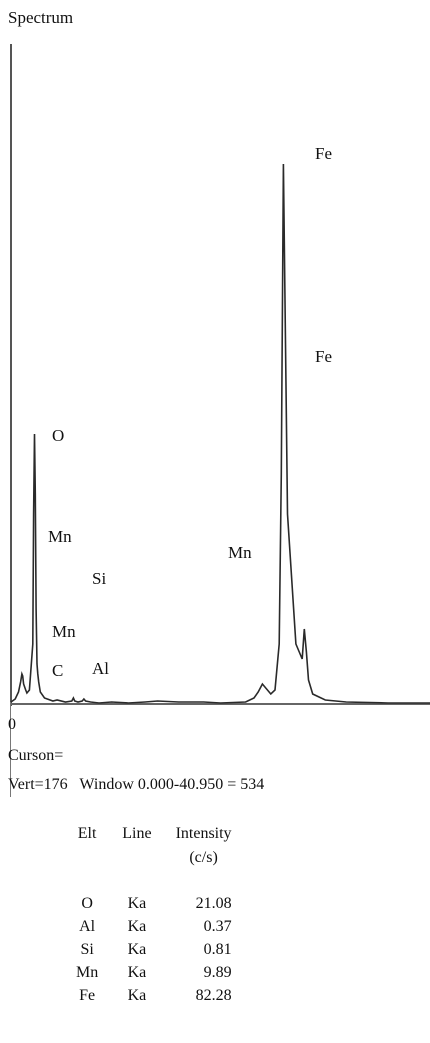 This screenshot has height=1043, width=430. I want to click on cell-intensity: 9.89, so click(217, 972).